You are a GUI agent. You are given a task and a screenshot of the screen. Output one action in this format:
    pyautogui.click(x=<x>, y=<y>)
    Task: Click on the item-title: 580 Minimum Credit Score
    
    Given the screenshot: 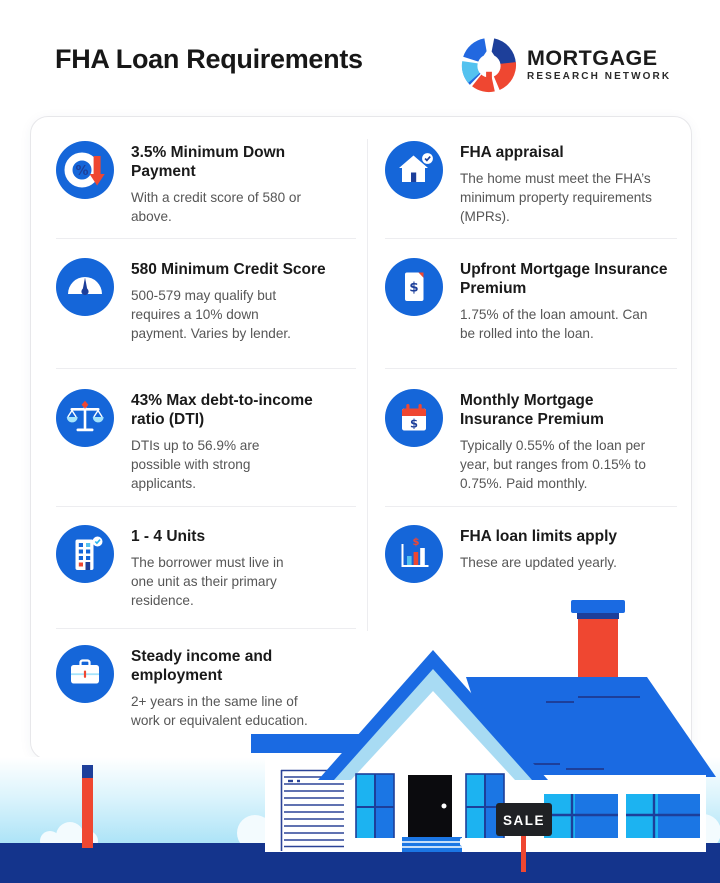 What is the action you would take?
    pyautogui.click(x=228, y=269)
    